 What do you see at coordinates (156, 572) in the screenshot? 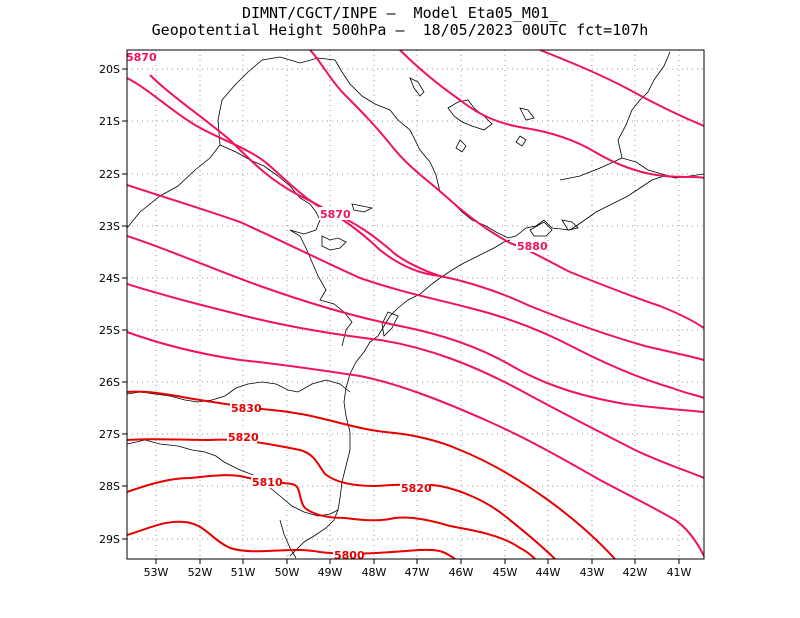
I see `lon-label: 53W` at bounding box center [156, 572].